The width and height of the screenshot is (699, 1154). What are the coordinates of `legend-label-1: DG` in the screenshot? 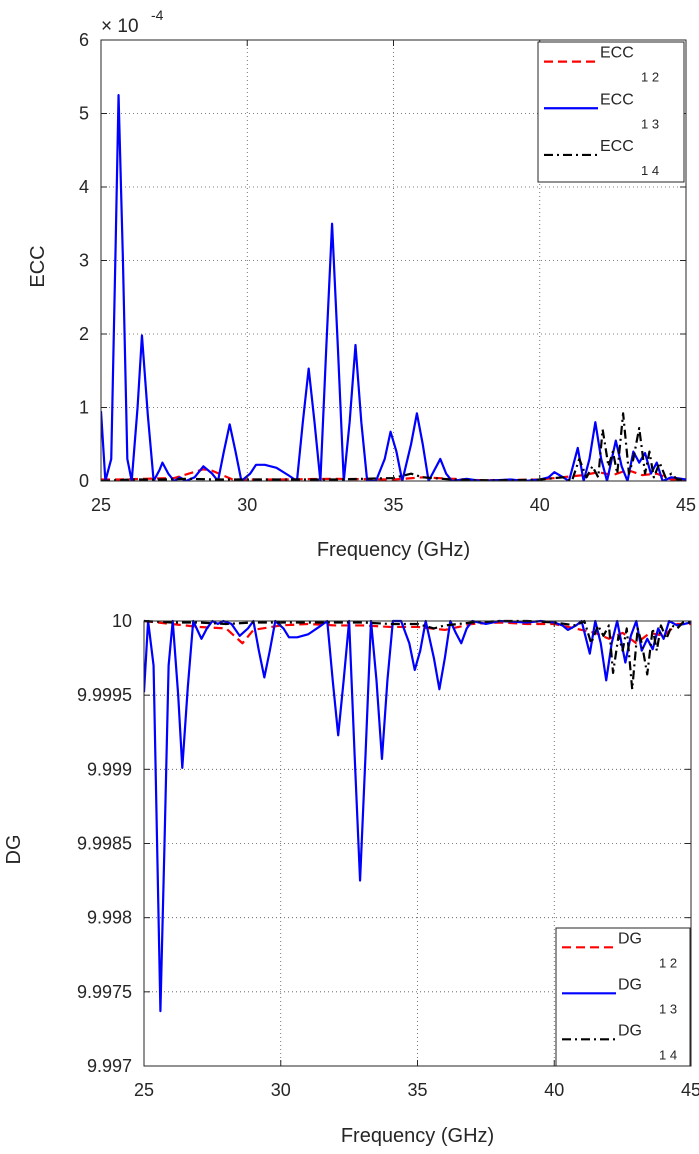 It's located at (630, 938).